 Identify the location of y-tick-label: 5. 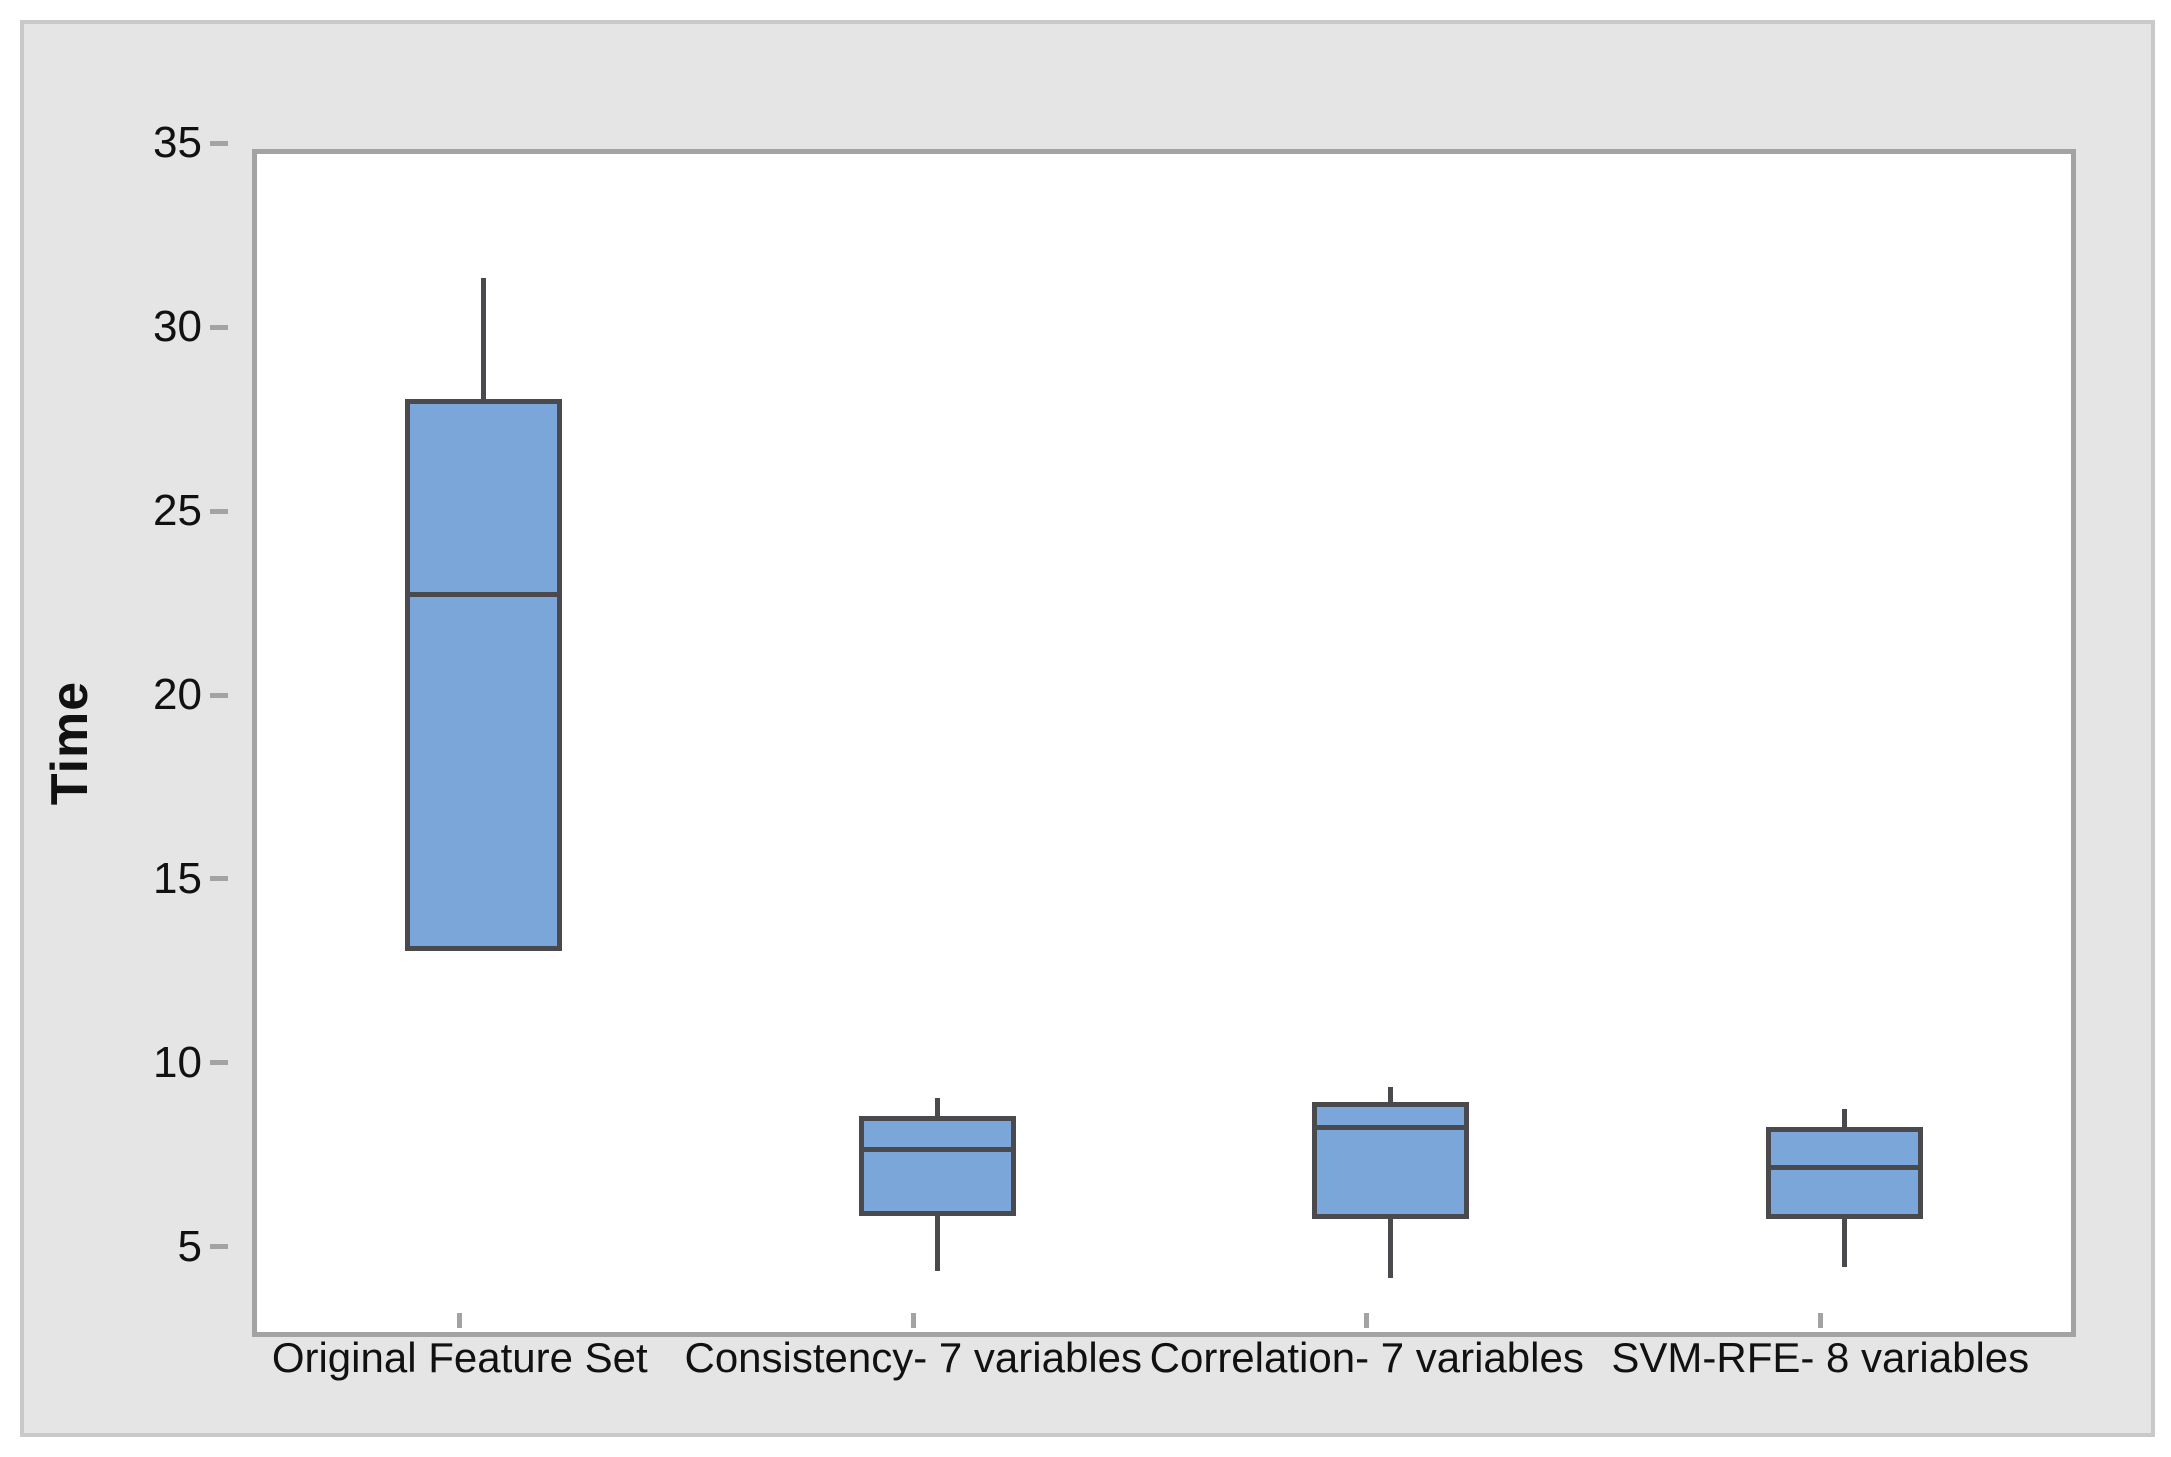
(189, 1246).